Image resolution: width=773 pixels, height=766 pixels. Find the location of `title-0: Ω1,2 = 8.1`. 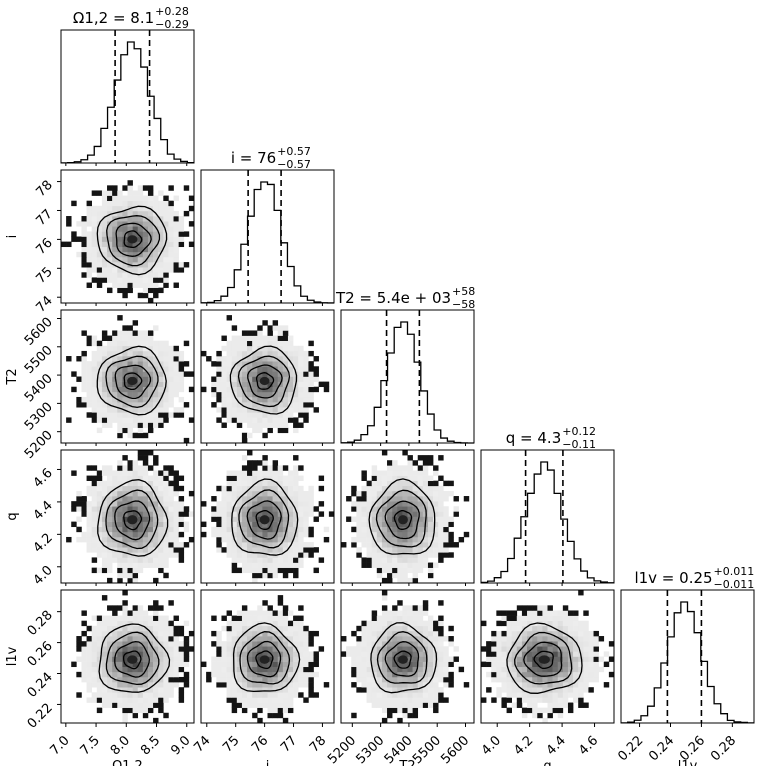

title-0: Ω1,2 = 8.1 is located at coordinates (113, 18).